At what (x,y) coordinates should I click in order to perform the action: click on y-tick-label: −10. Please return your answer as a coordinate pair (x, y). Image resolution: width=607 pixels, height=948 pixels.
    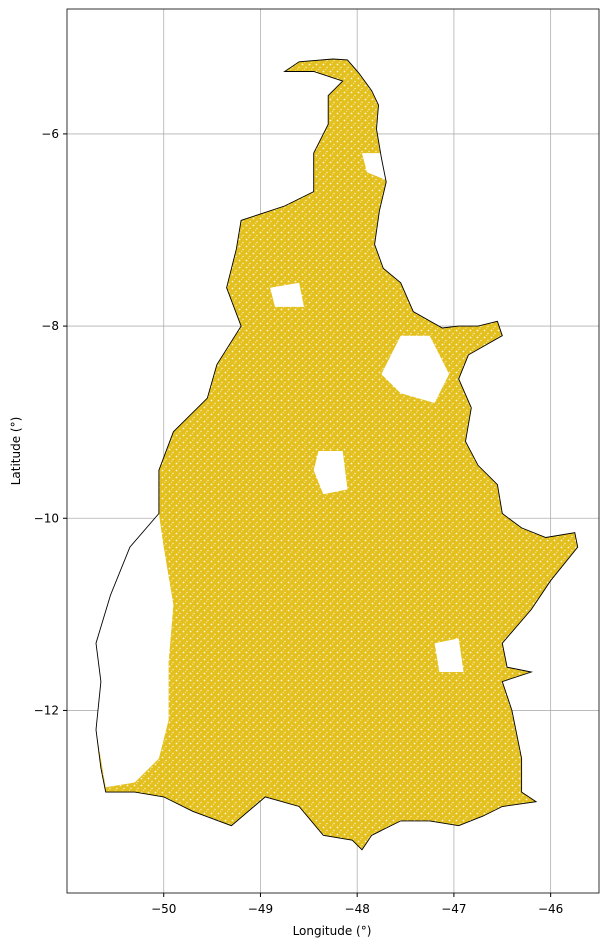
    Looking at the image, I should click on (46, 518).